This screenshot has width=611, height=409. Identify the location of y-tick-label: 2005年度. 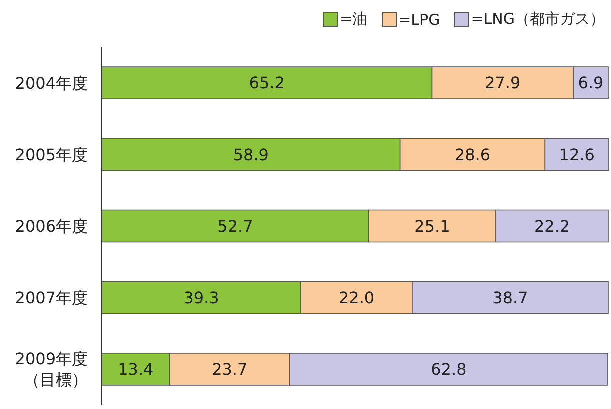
(51, 154).